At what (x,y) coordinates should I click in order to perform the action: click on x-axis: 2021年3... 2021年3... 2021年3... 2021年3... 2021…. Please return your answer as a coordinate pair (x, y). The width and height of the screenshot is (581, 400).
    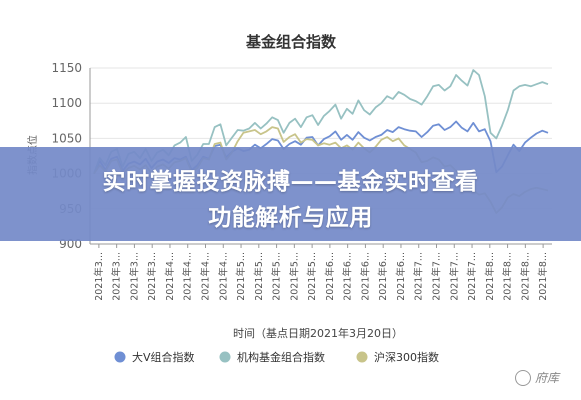
    Looking at the image, I should click on (321, 272).